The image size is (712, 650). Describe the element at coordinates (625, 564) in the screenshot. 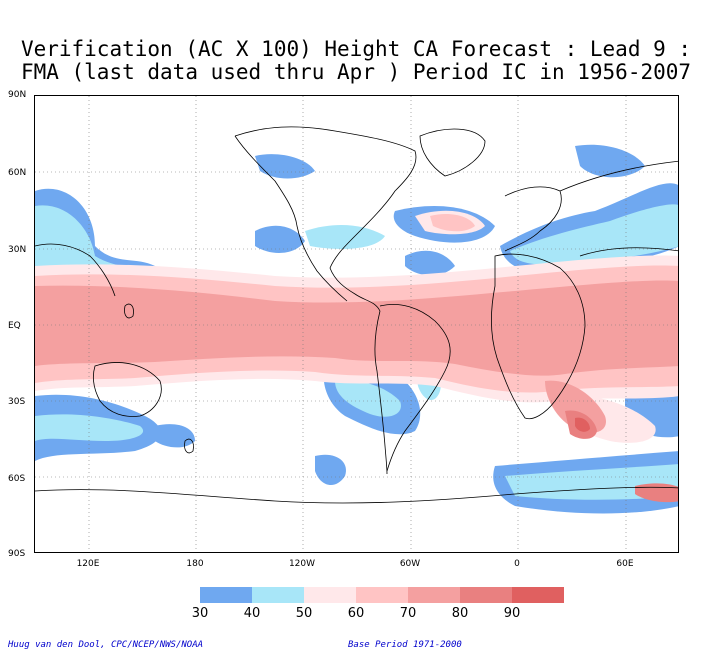

I see `lon-label-60e: 60E` at that location.